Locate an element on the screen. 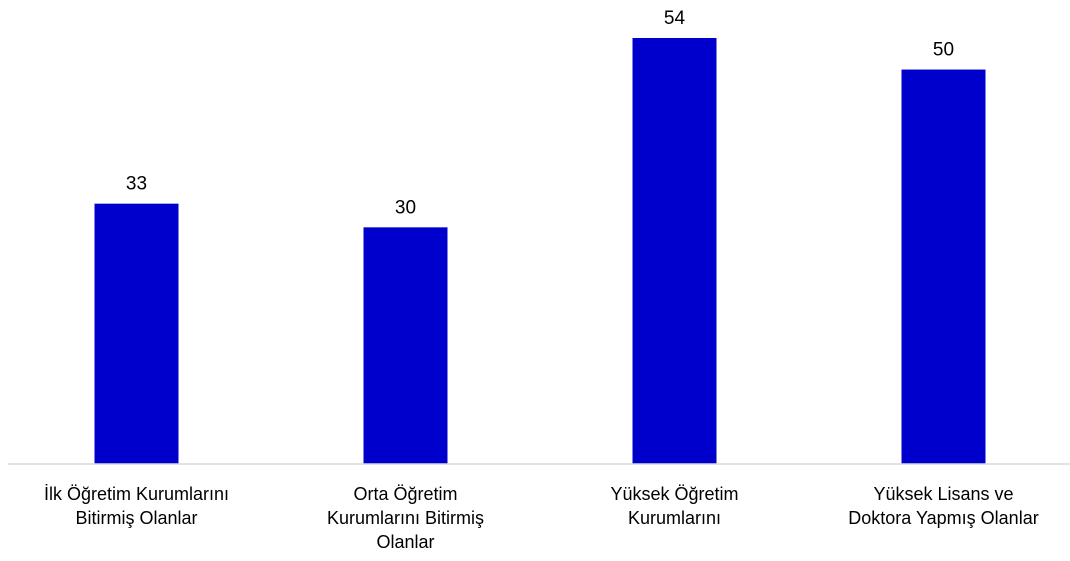 The image size is (1070, 561). data-label: 33 is located at coordinates (136, 184).